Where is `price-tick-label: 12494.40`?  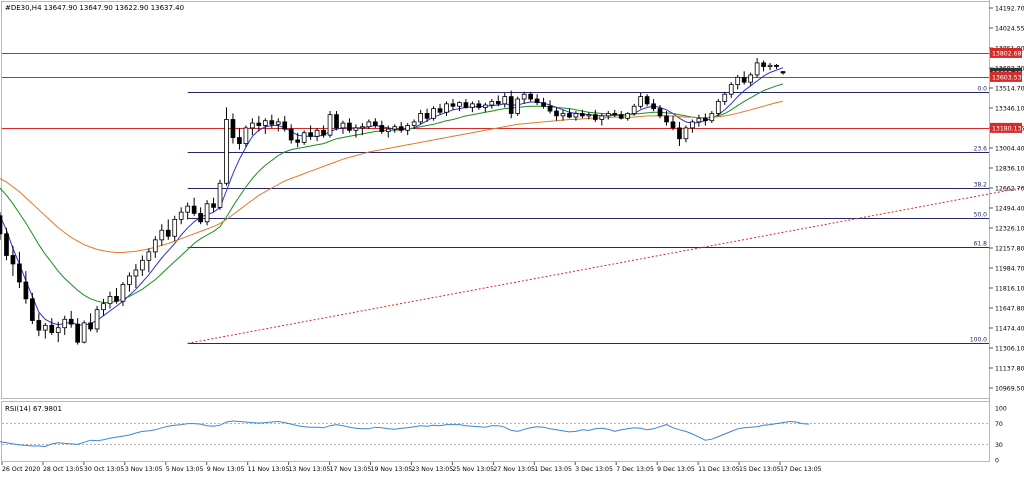 price-tick-label: 12494.40 is located at coordinates (1009, 209).